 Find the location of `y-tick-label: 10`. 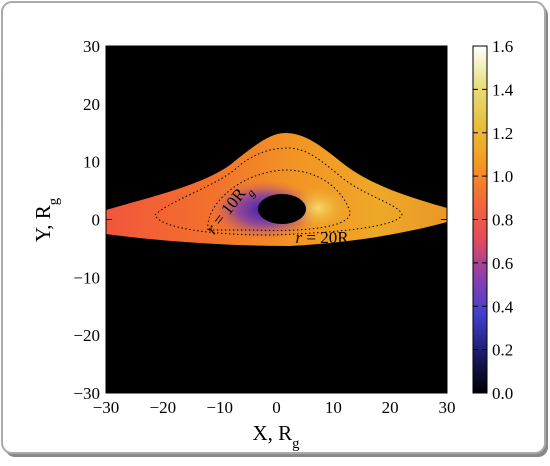

y-tick-label: 10 is located at coordinates (91, 162).